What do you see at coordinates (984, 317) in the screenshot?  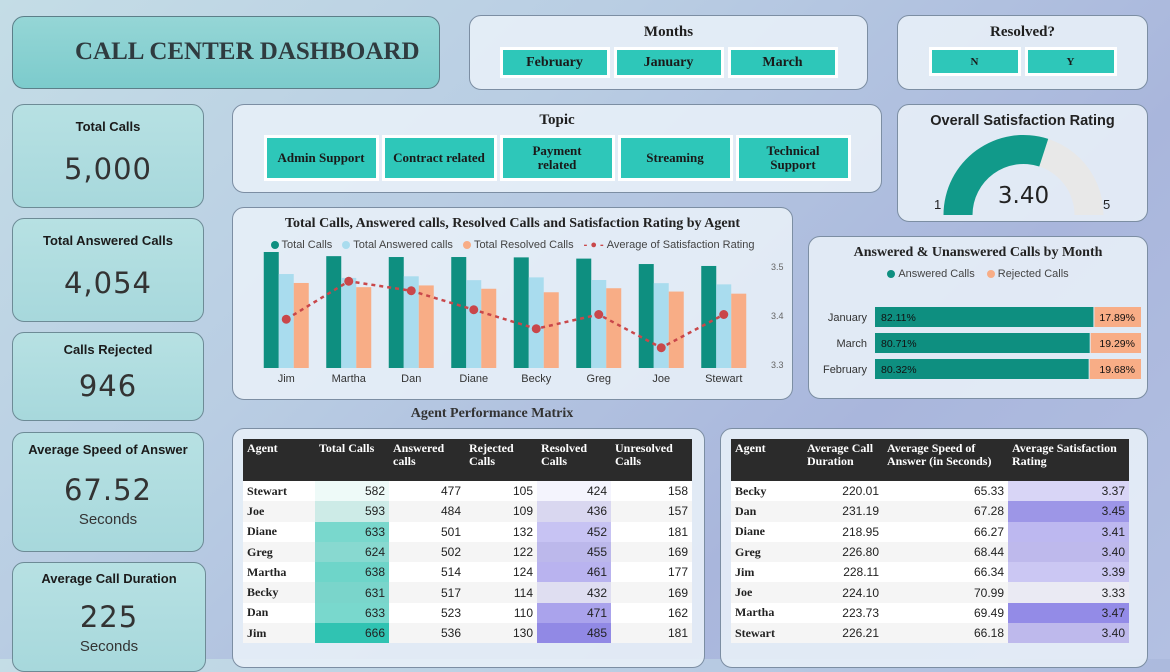 I see `bar-answered-january` at bounding box center [984, 317].